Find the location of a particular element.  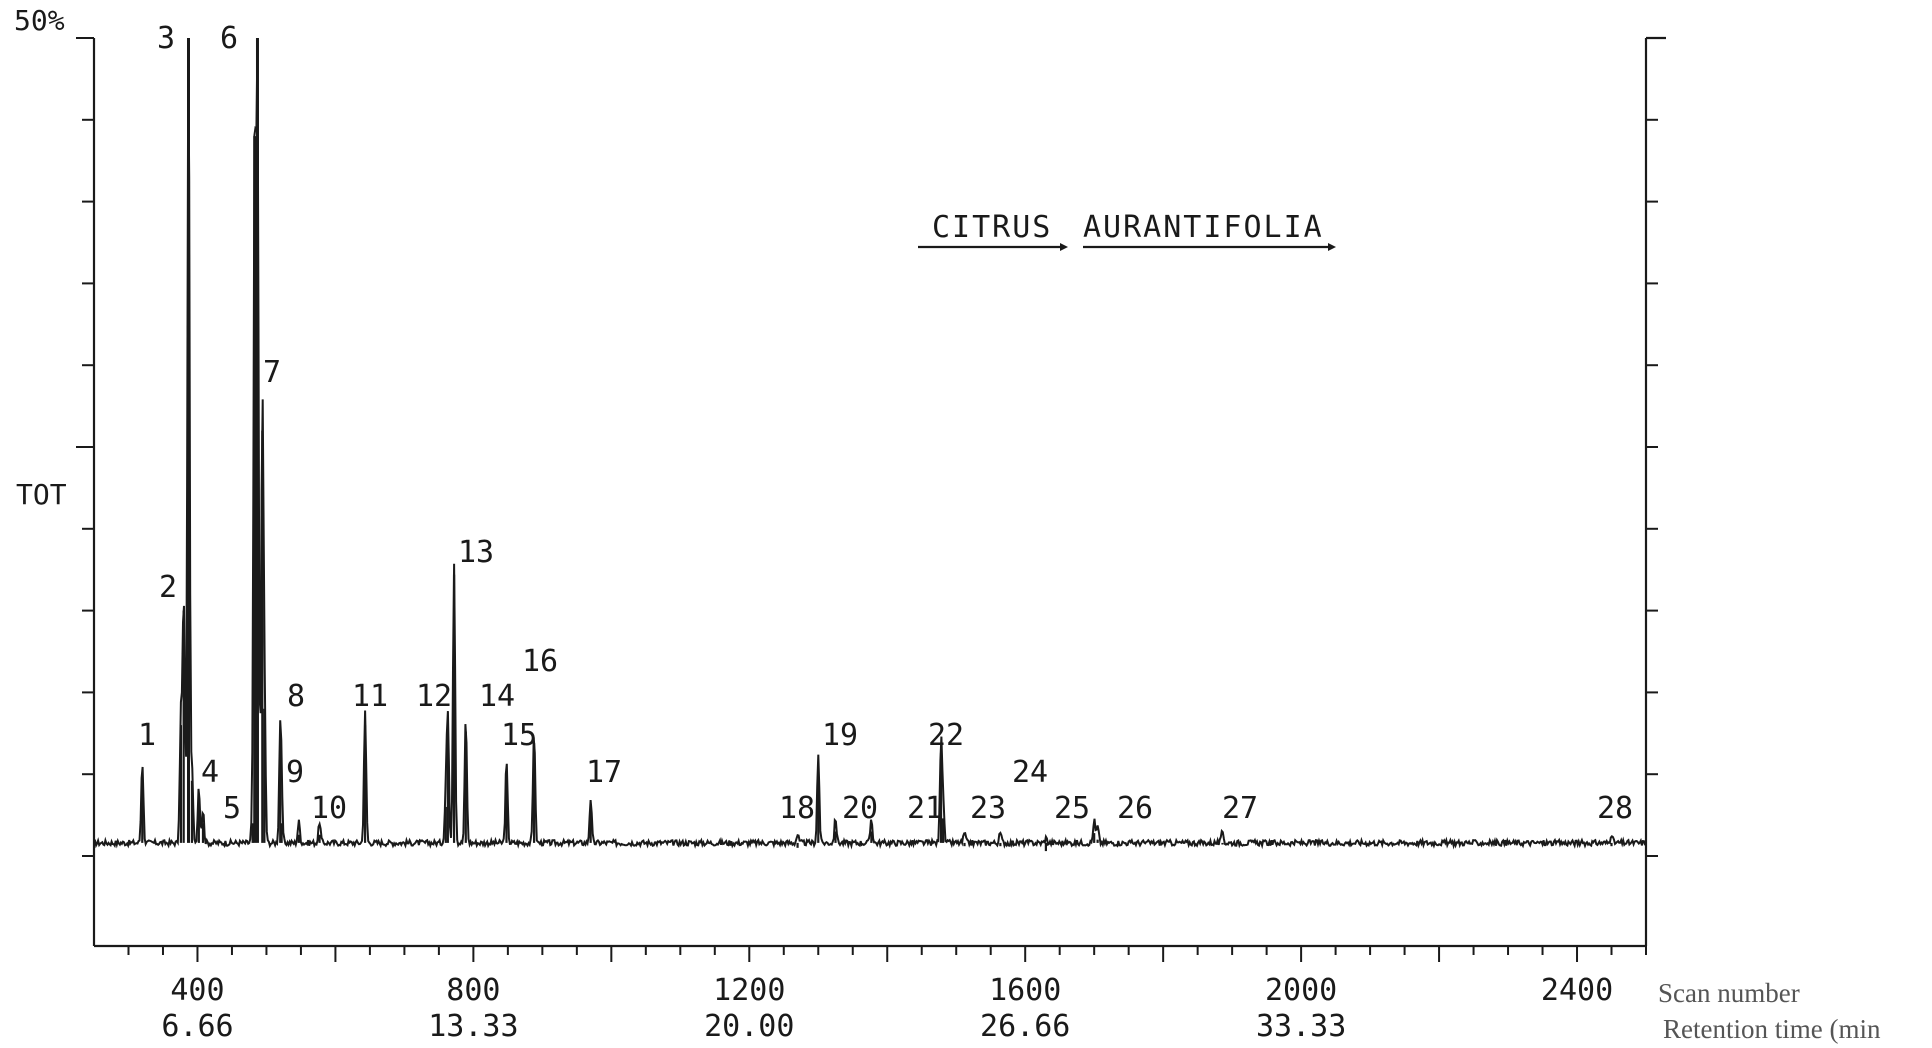

peak-label-4: 4 is located at coordinates (210, 772).